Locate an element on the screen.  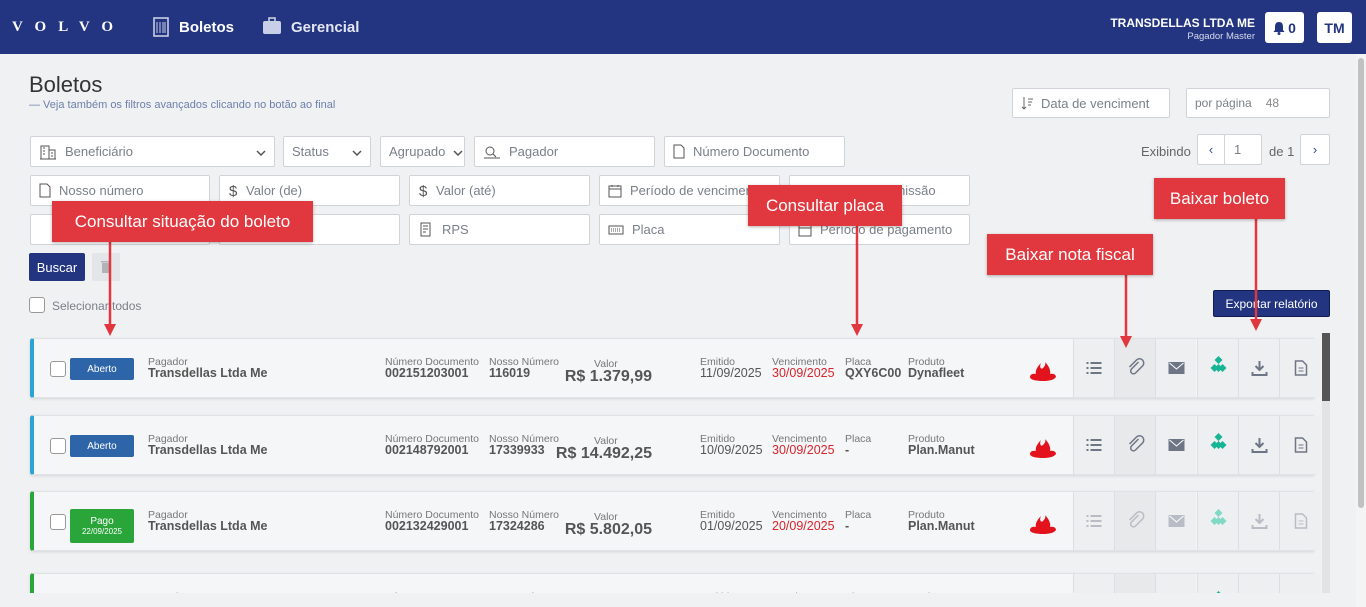
filter-field: Beneficiário is located at coordinates (152, 151).